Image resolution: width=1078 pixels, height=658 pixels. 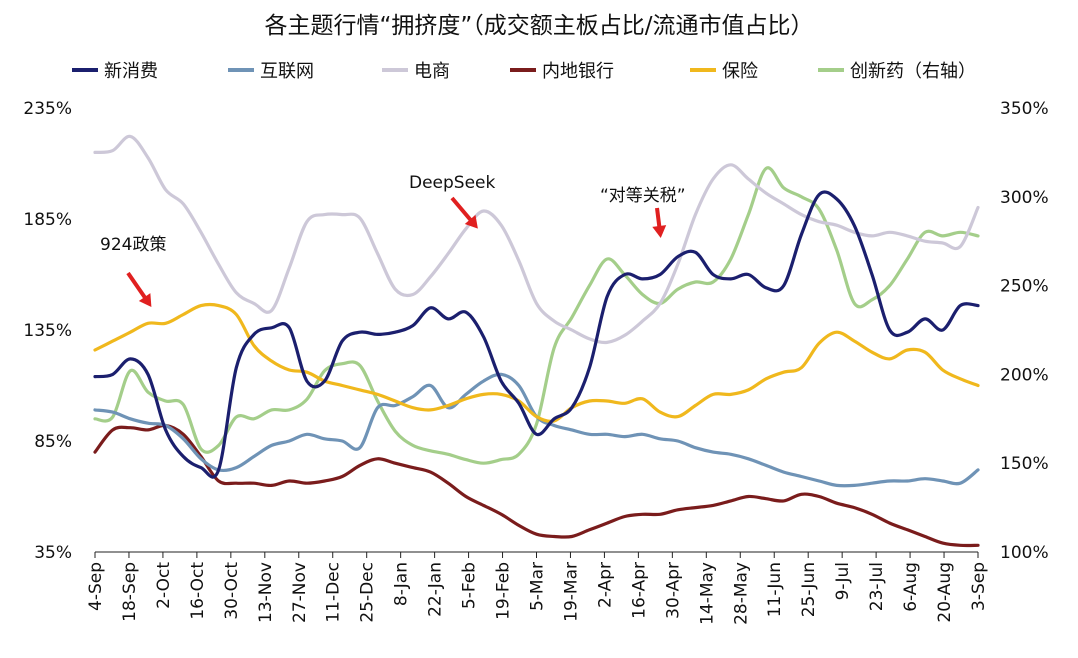 I want to click on legend-label: 保险, so click(x=740, y=71).